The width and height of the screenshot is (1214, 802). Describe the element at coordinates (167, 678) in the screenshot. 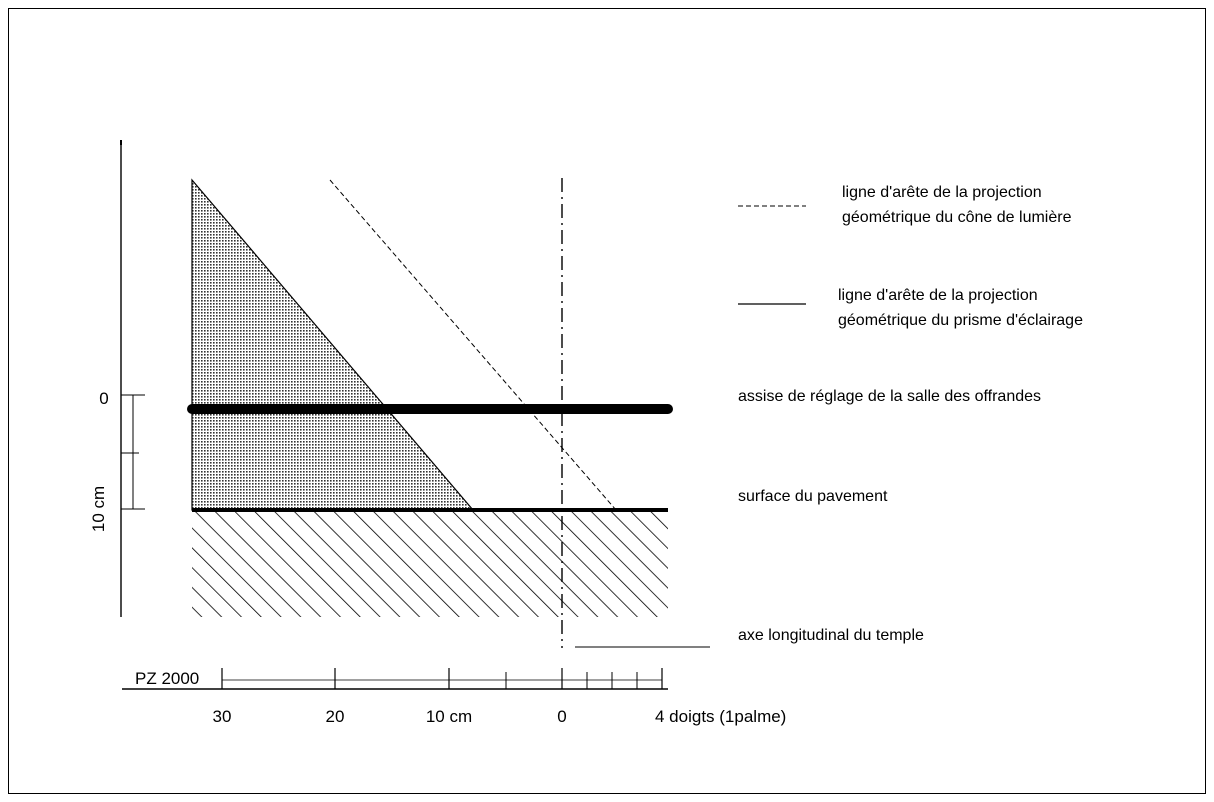

I see `scale-caption: PZ 2000` at that location.